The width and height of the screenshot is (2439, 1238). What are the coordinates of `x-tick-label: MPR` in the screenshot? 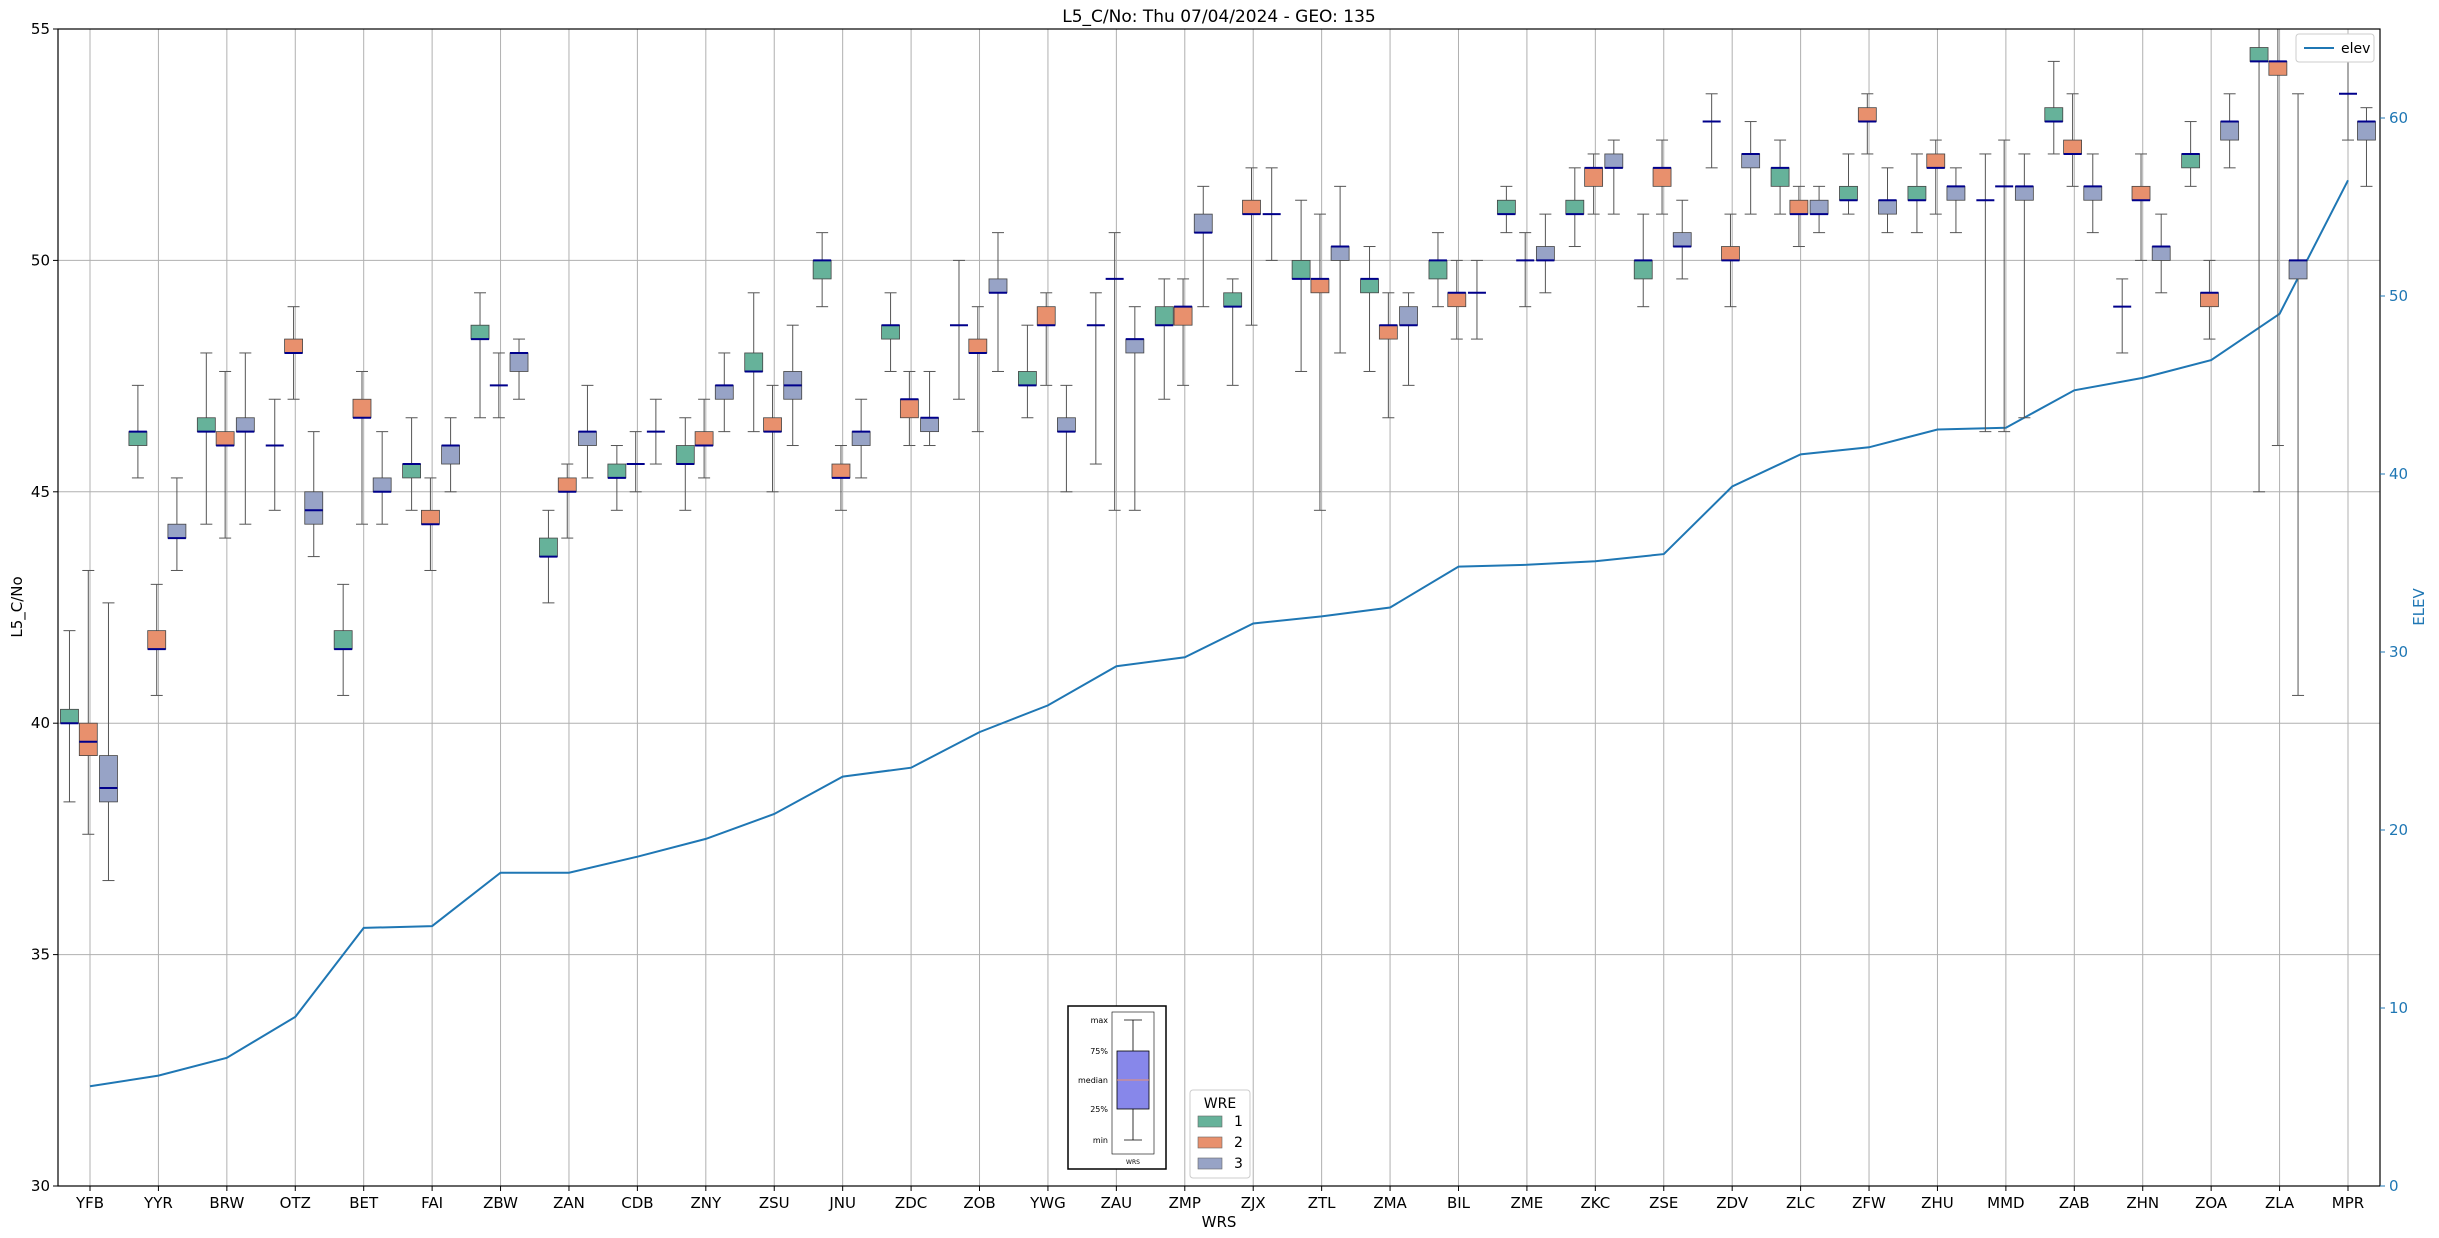 It's located at (2348, 1203).